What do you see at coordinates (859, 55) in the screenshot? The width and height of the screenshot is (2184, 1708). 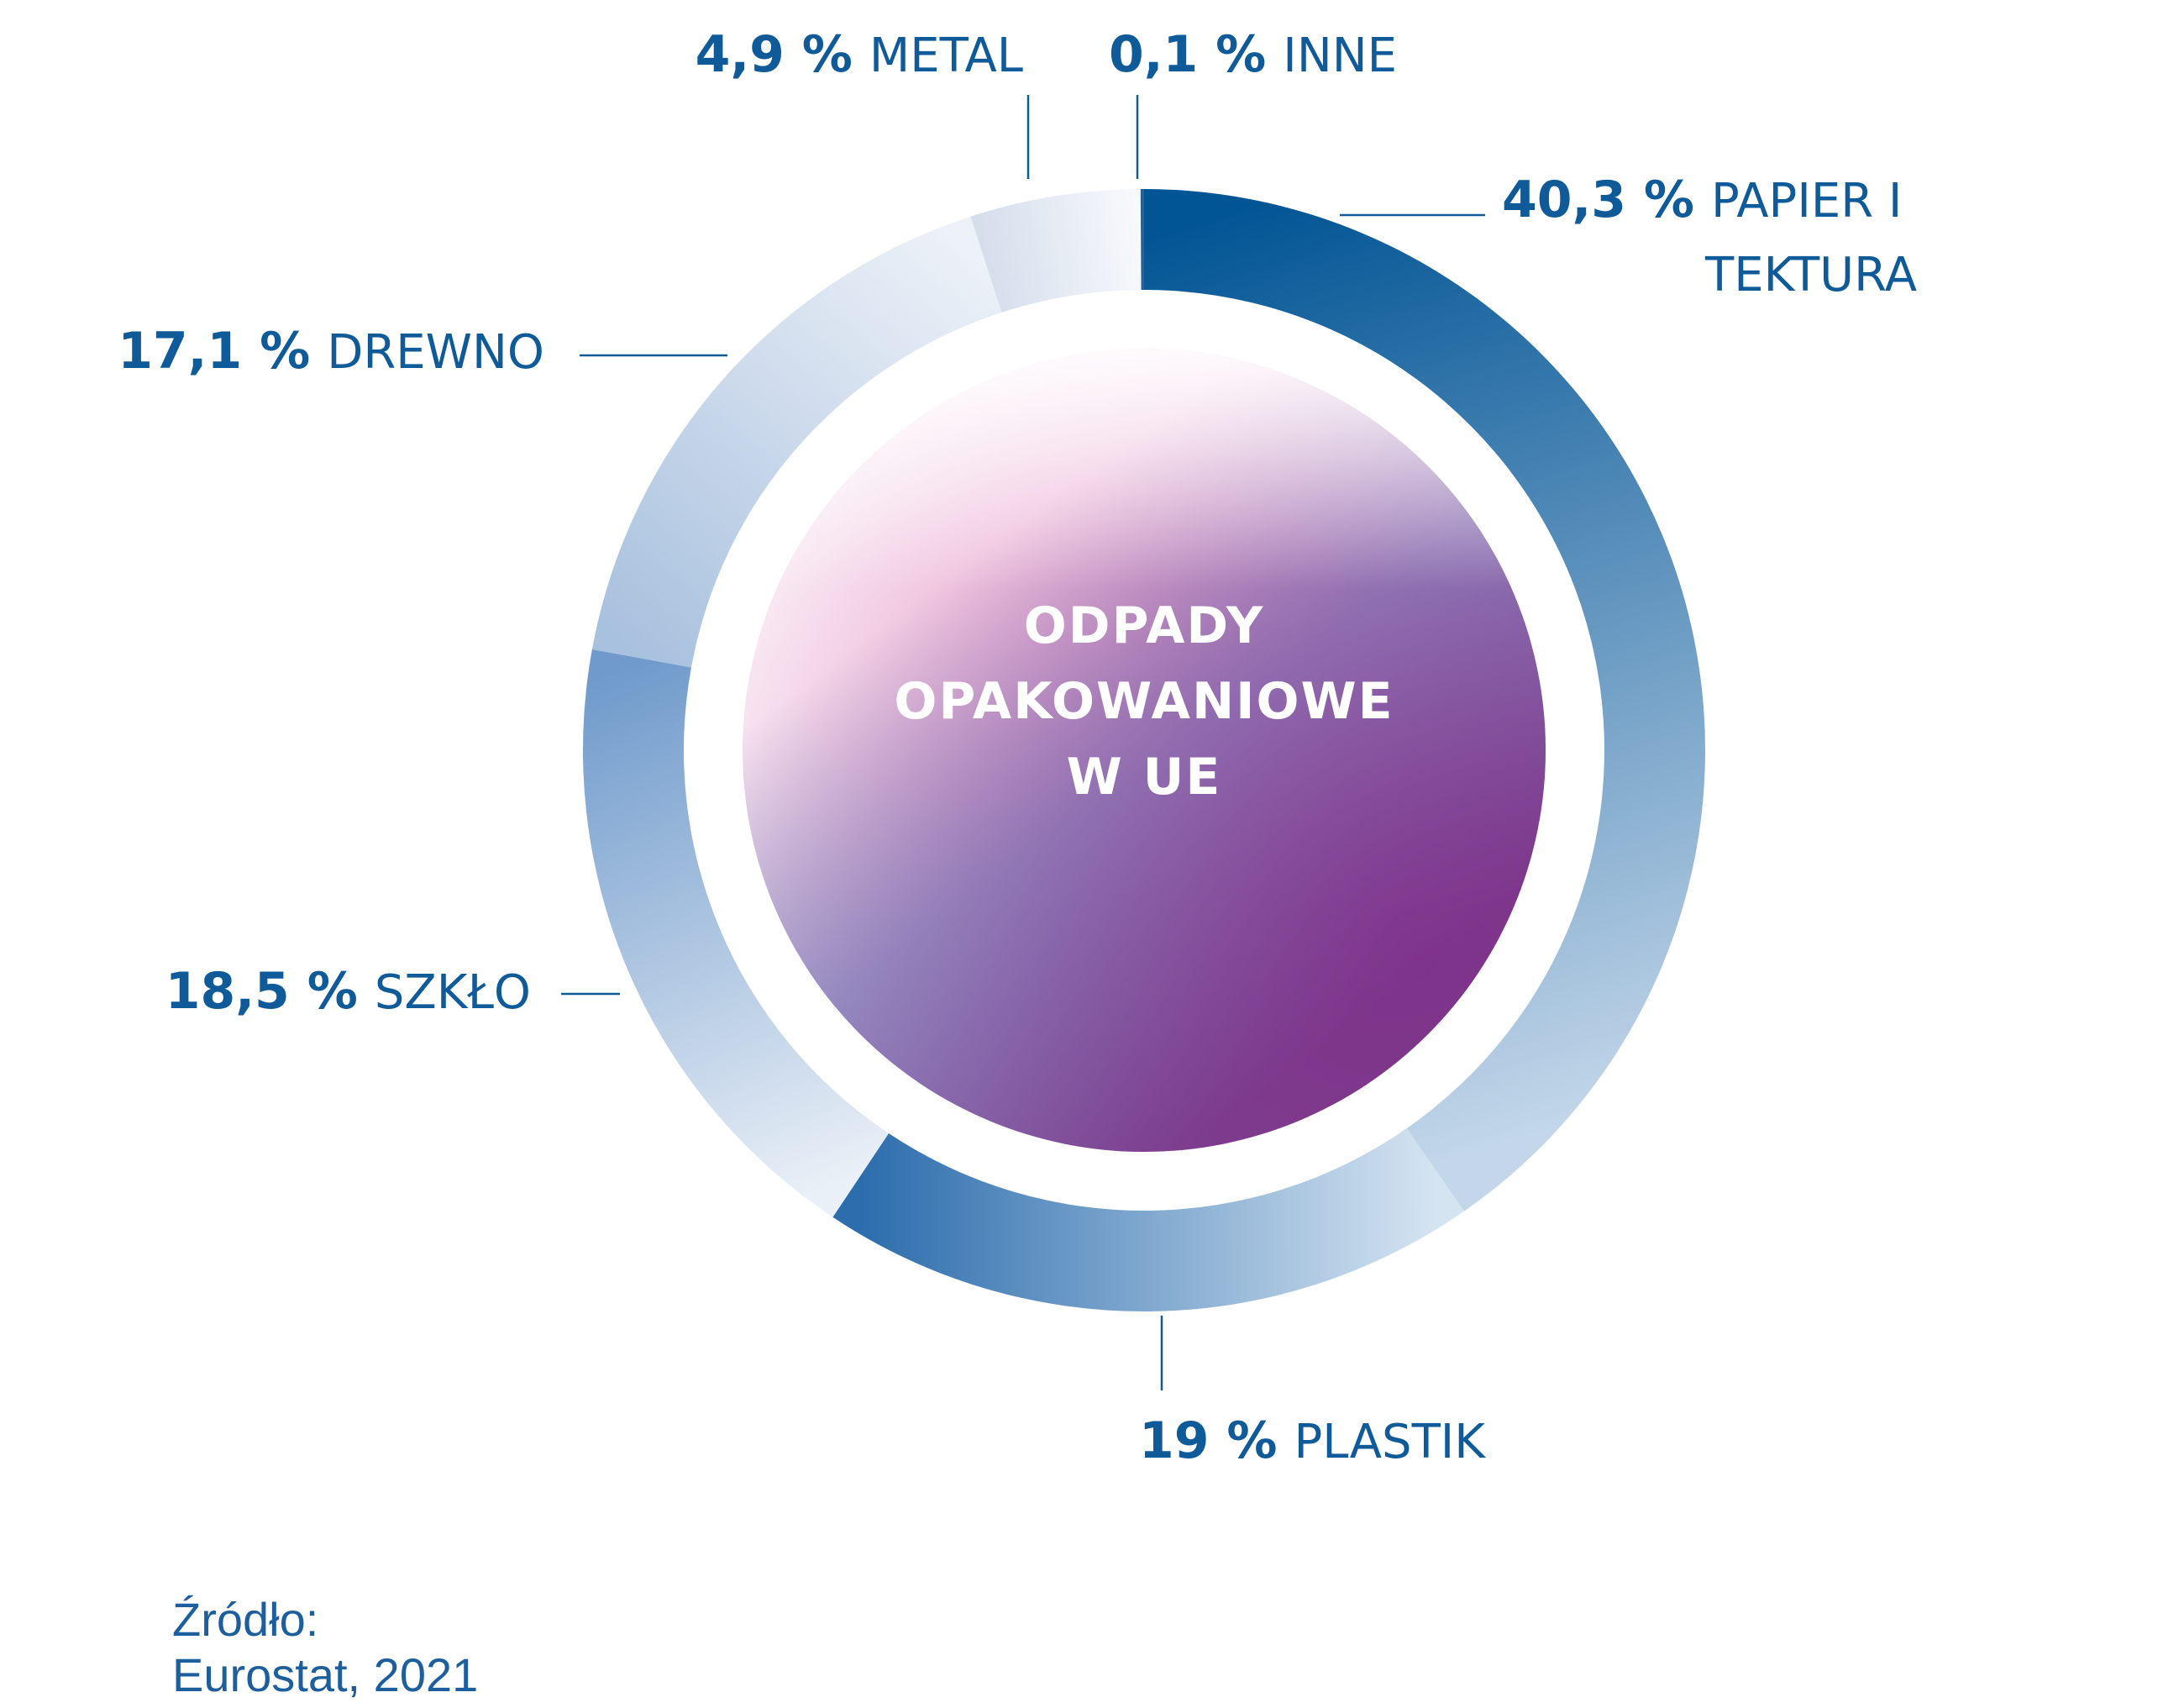 I see `slice-label: 4,9 % METAL` at bounding box center [859, 55].